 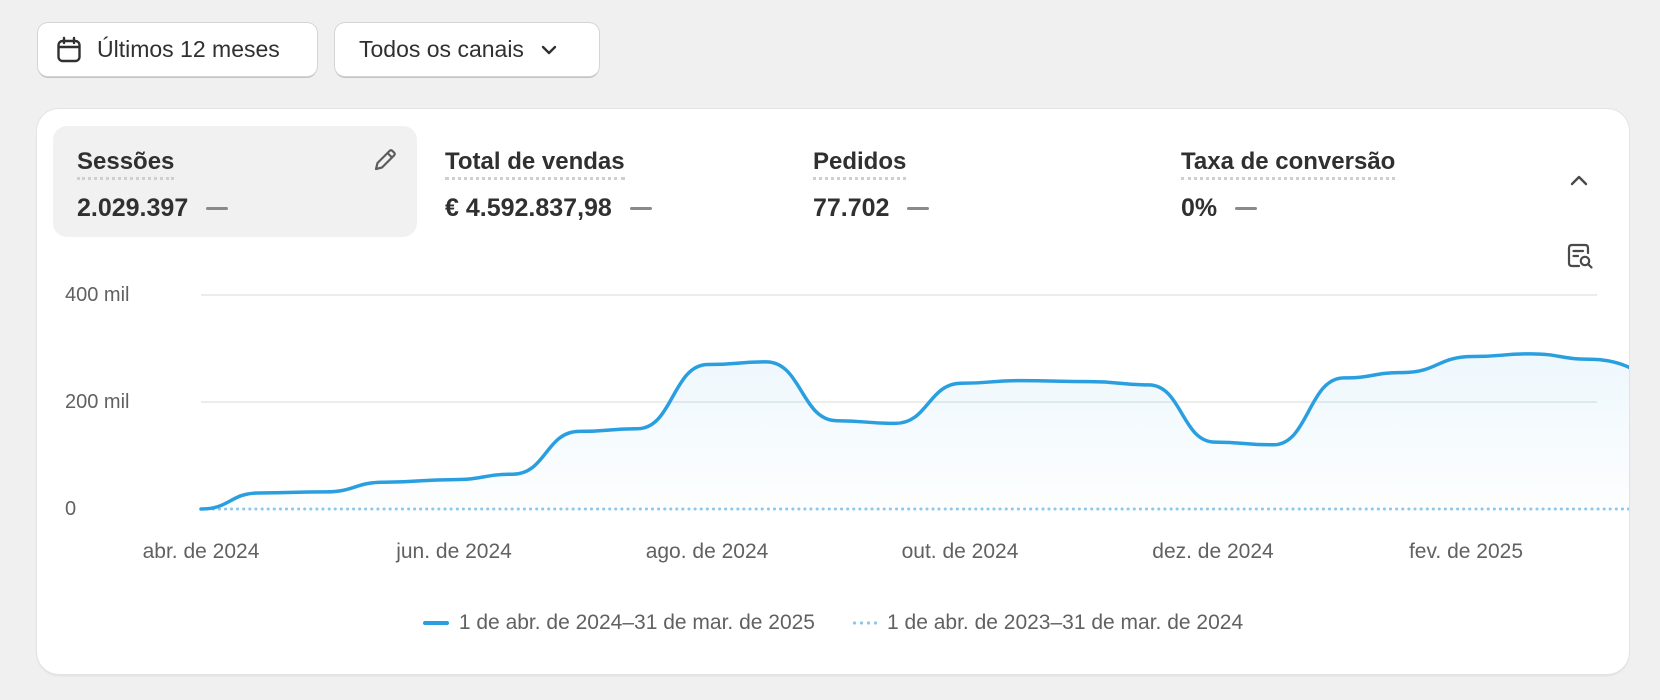 What do you see at coordinates (528, 208) in the screenshot?
I see `metric-value: € 4.592.837,98` at bounding box center [528, 208].